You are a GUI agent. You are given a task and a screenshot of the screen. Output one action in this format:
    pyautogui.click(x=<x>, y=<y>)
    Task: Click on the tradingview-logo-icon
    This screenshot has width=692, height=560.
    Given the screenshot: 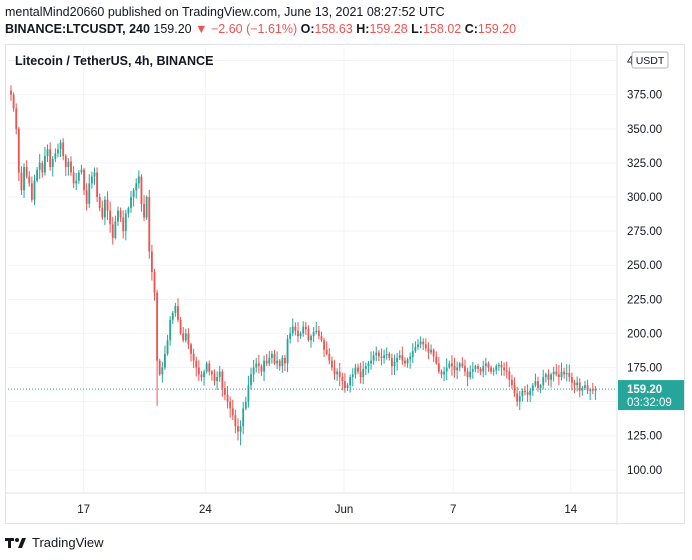 What is the action you would take?
    pyautogui.click(x=16, y=543)
    